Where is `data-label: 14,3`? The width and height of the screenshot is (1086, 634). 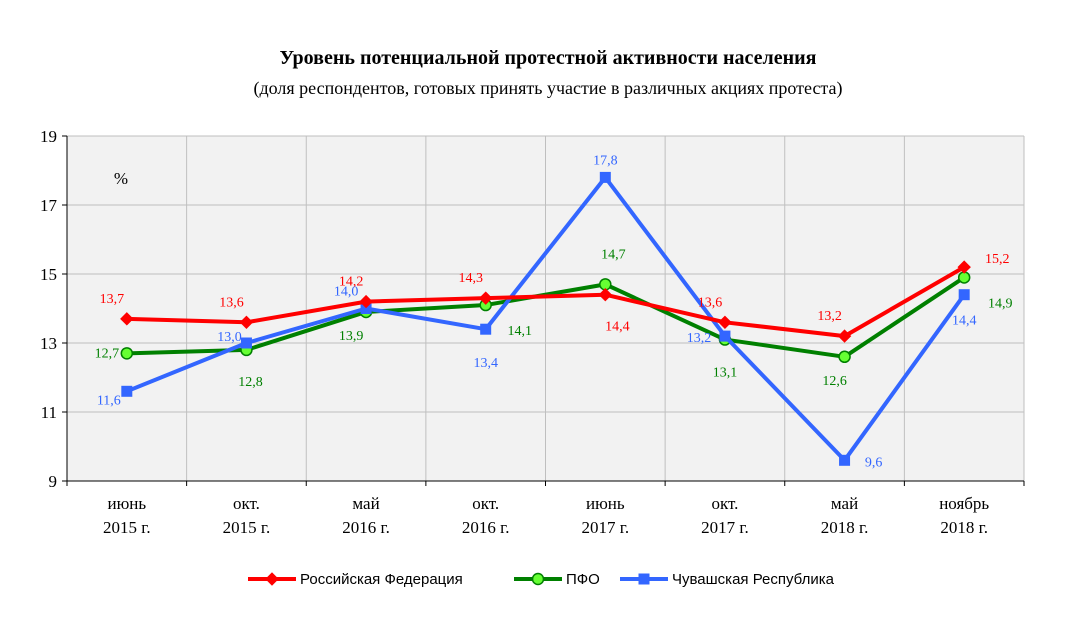 data-label: 14,3 is located at coordinates (470, 278).